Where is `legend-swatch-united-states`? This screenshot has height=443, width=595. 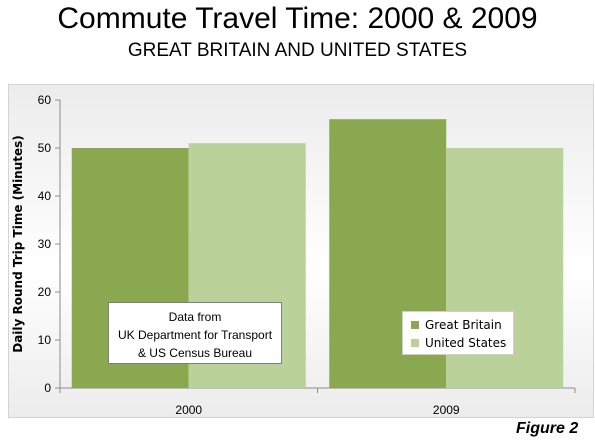
legend-swatch-united-states is located at coordinates (415, 343).